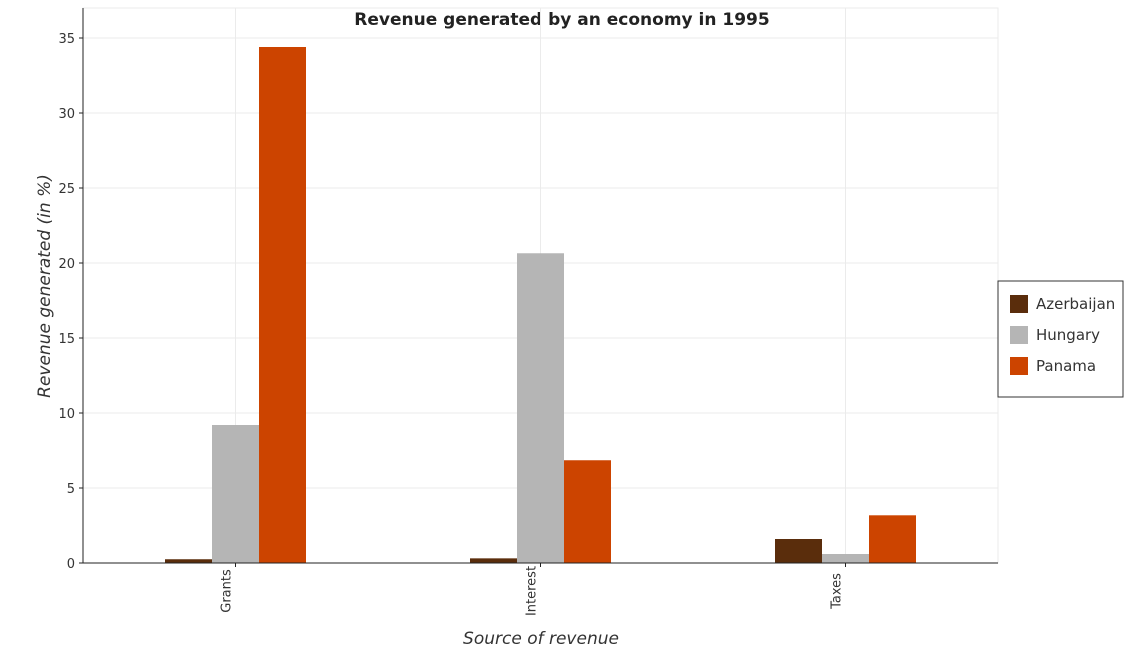 The image size is (1125, 654). Describe the element at coordinates (66, 39) in the screenshot. I see `y-tick-label: 35` at that location.